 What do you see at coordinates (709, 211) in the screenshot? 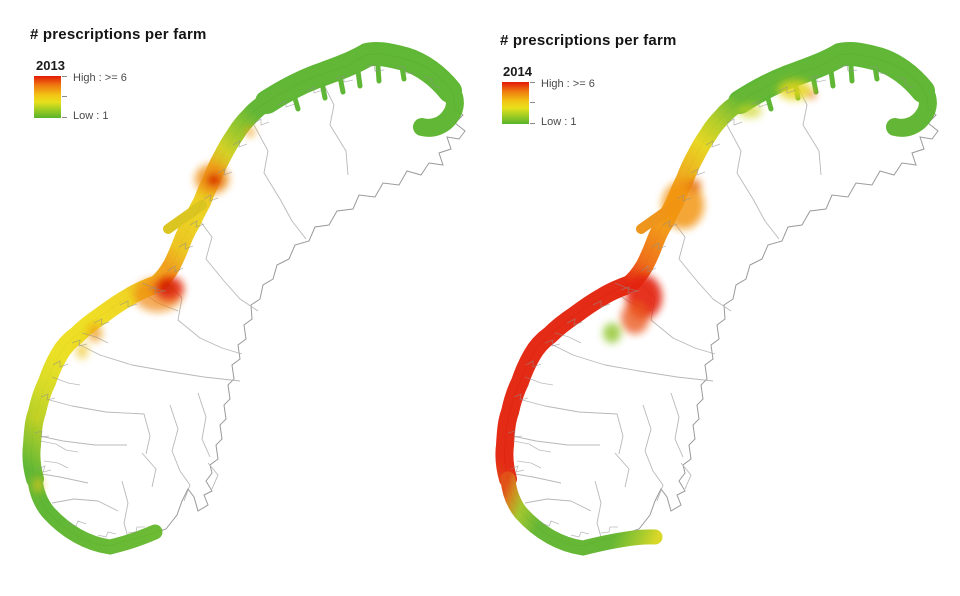
I see `hotspot-group` at bounding box center [709, 211].